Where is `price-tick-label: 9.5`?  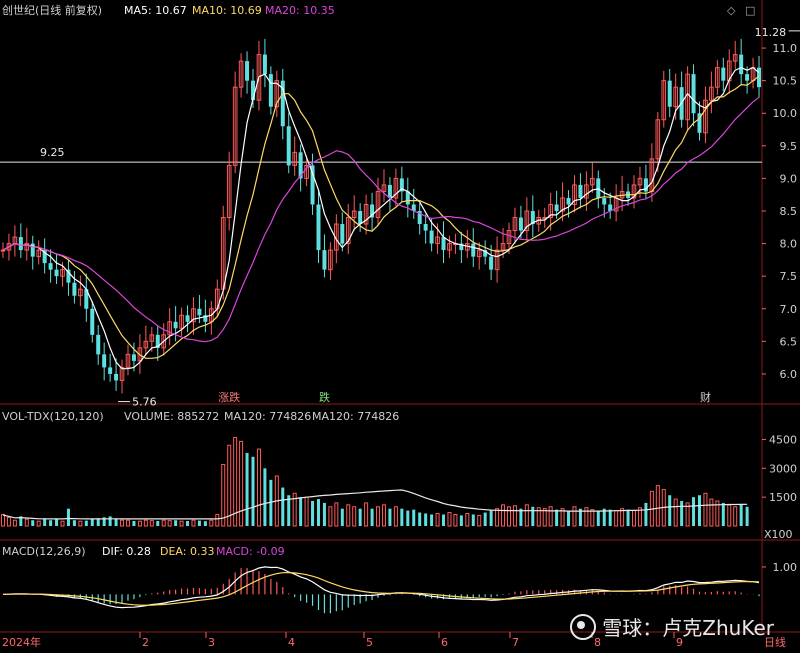 price-tick-label: 9.5 is located at coordinates (789, 146).